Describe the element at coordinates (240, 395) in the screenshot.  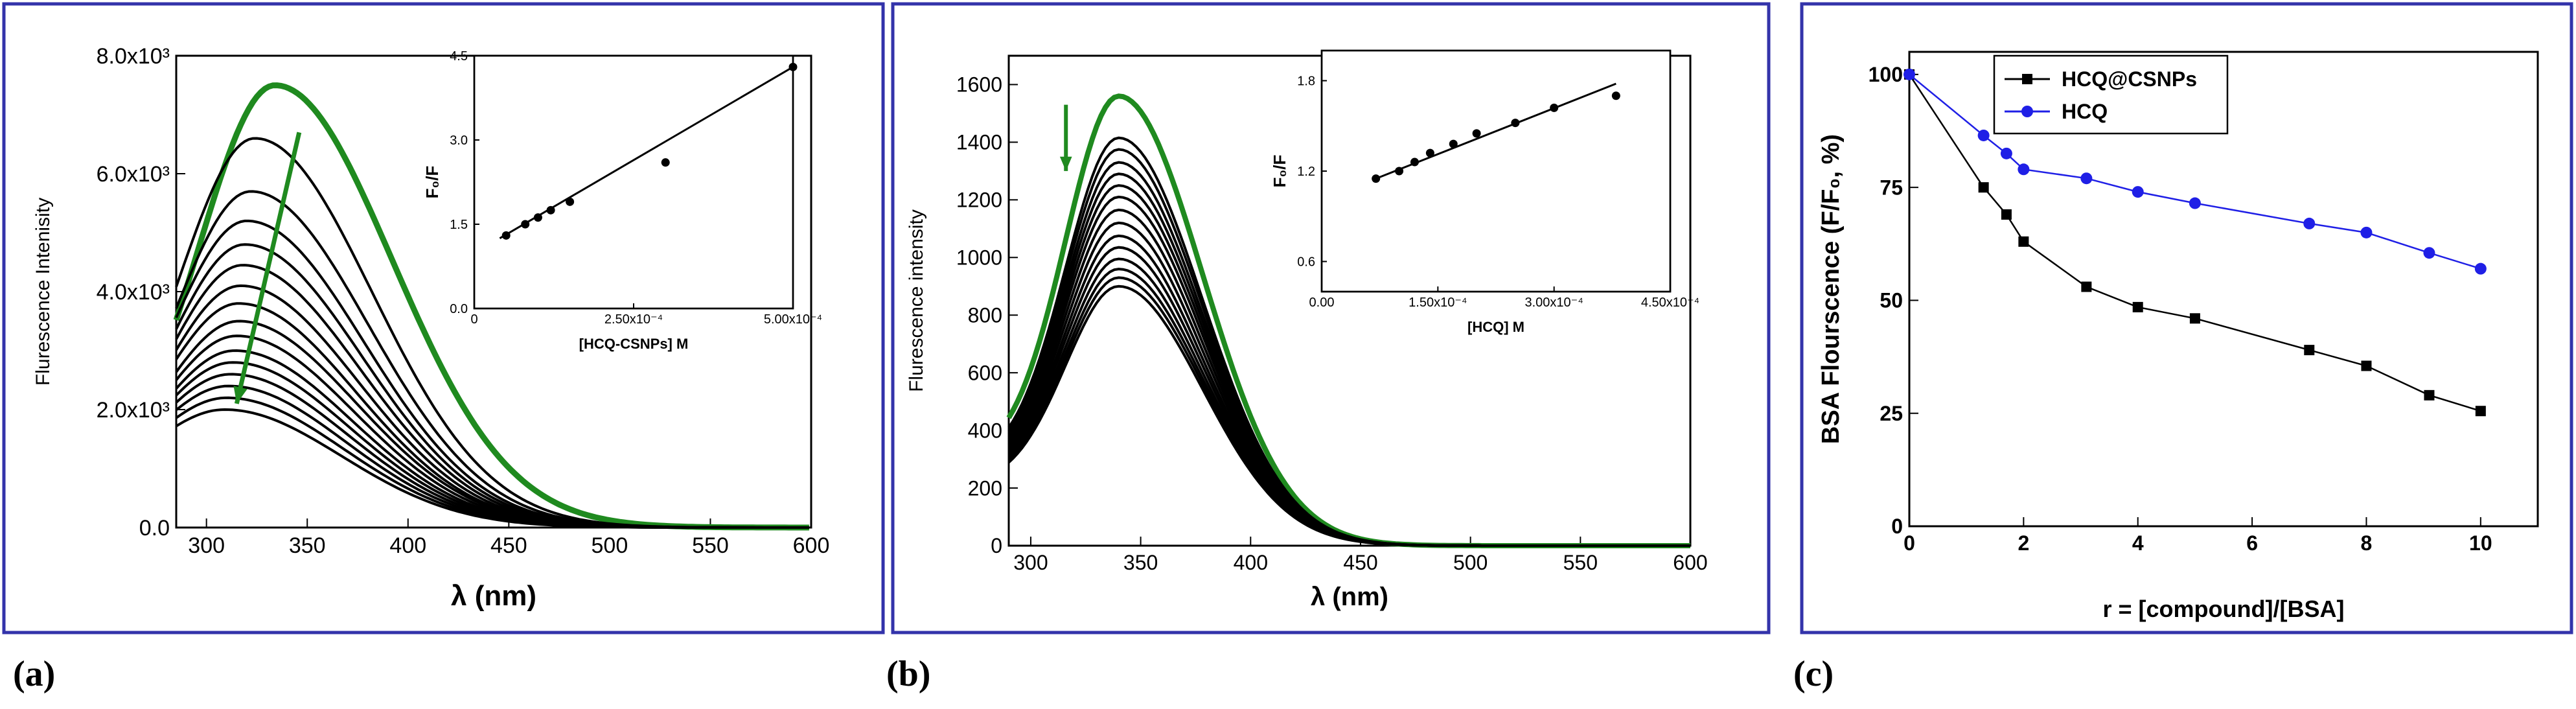
I see `quench-arrow-head` at that location.